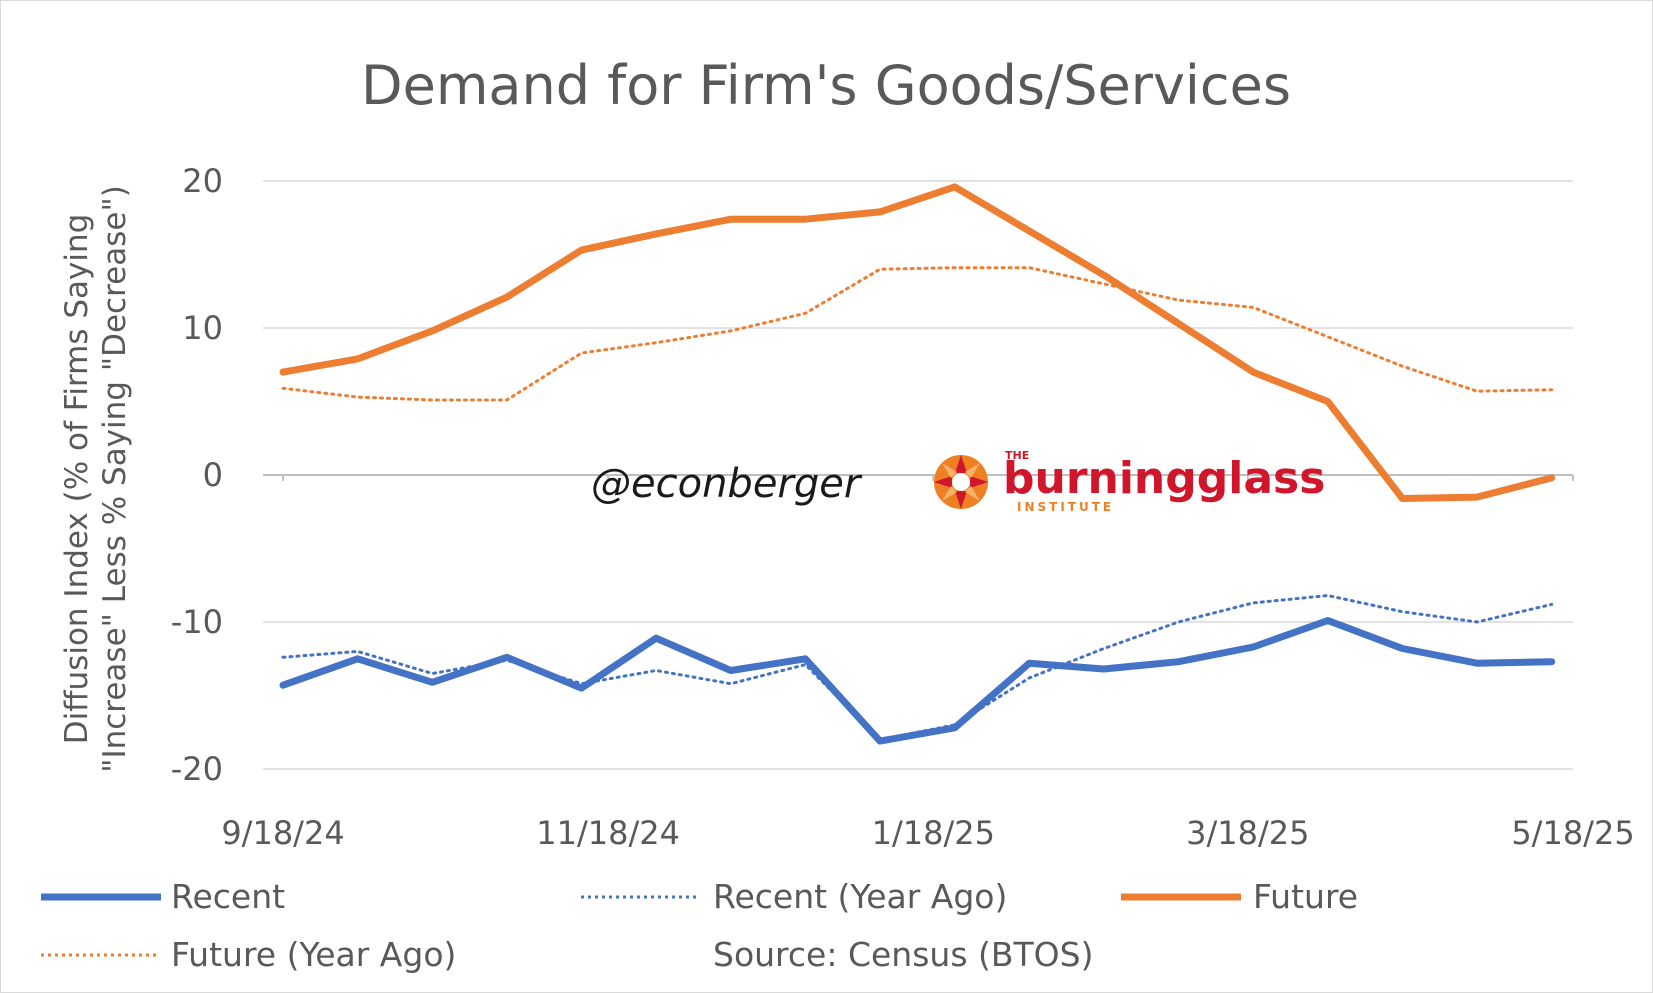  Describe the element at coordinates (197, 769) in the screenshot. I see `y-tick-label: -20` at that location.